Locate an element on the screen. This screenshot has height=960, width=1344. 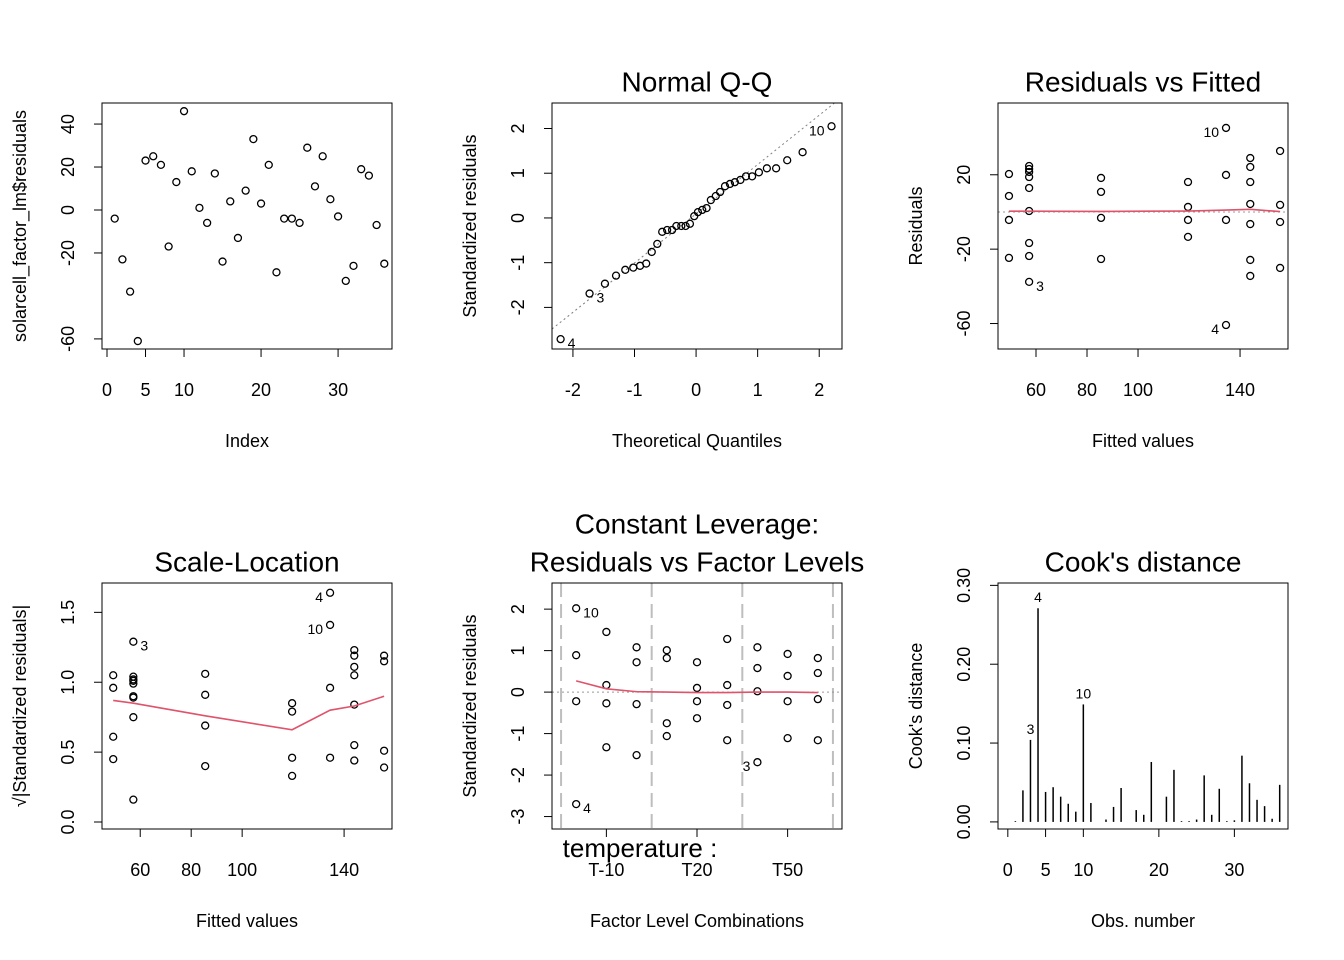
y-tick-label: 1.0 is located at coordinates (68, 682).